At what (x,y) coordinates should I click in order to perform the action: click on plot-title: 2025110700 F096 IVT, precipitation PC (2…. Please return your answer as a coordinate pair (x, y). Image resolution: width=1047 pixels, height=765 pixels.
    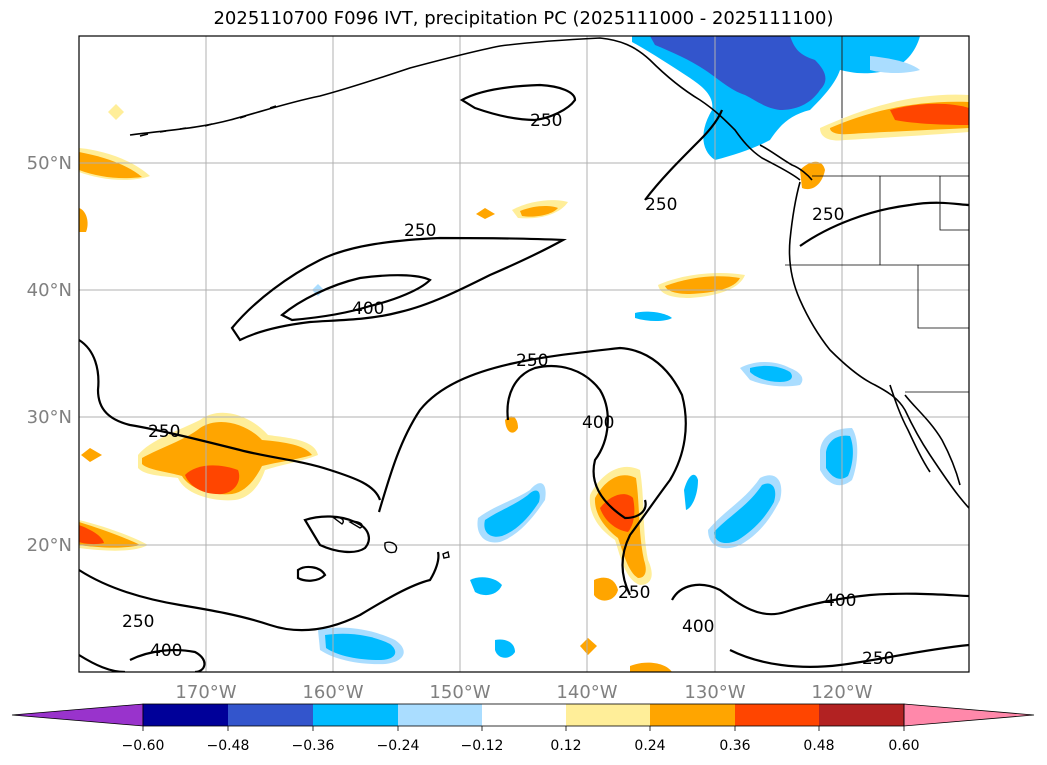
    Looking at the image, I should click on (523, 18).